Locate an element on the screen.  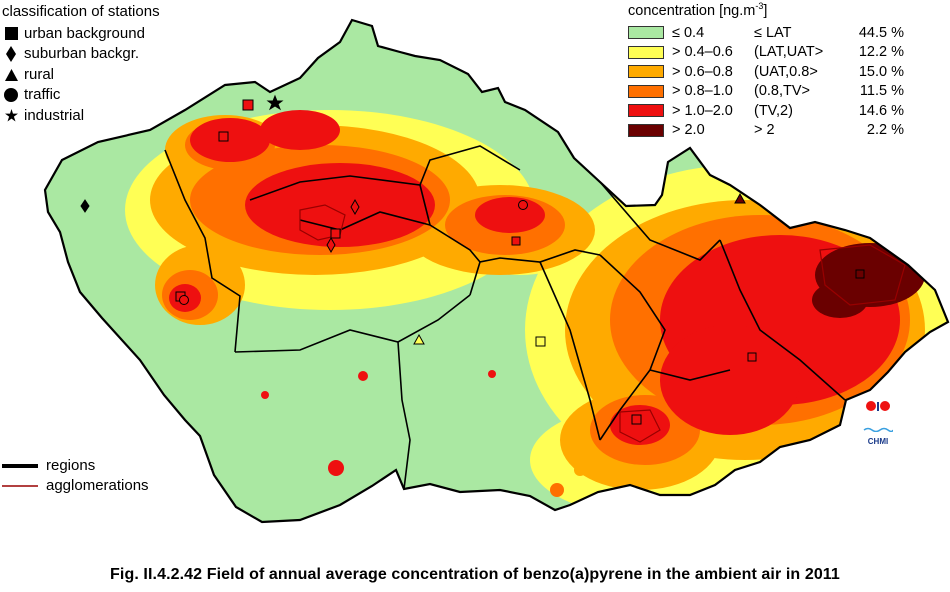
legend-label: suburban backgr. is located at coordinates (82, 53).